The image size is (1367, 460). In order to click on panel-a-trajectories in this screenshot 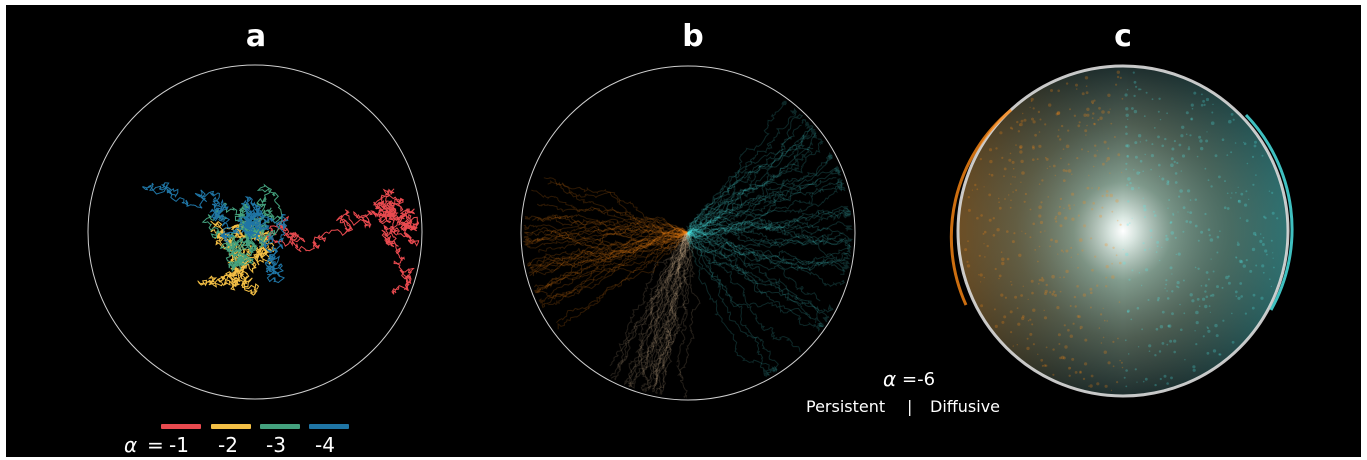, I will do `click(281, 239)`.